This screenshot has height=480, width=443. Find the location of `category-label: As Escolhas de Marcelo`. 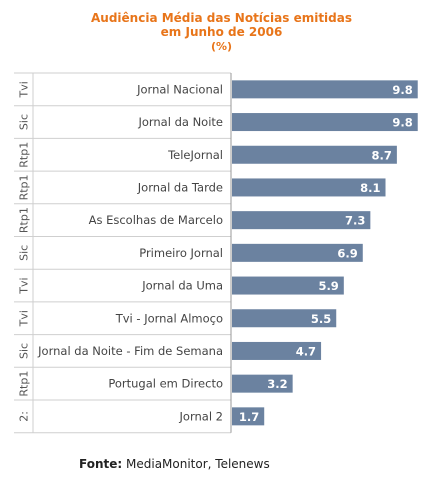

category-label: As Escolhas de Marcelo is located at coordinates (156, 220).